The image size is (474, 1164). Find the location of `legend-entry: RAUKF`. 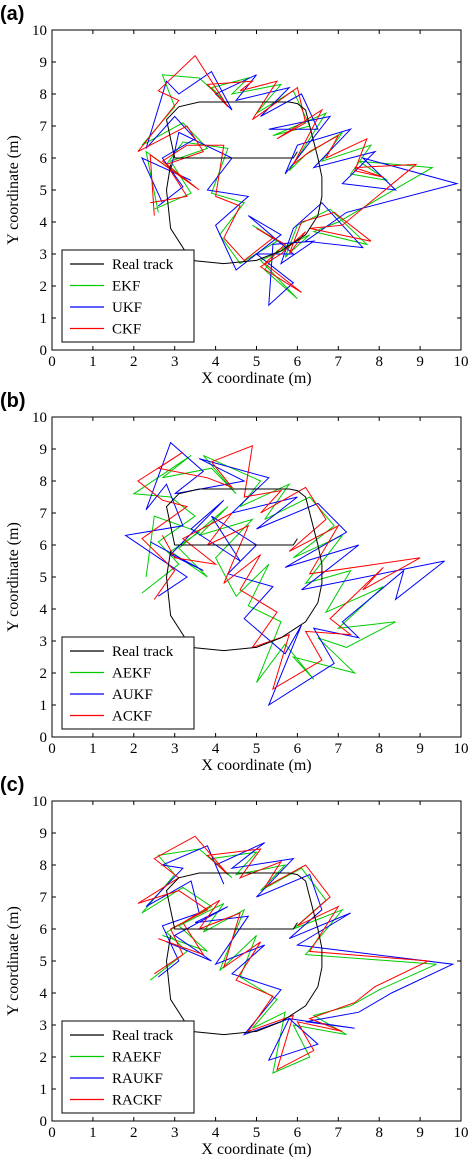

legend-entry: RAUKF is located at coordinates (137, 1079).